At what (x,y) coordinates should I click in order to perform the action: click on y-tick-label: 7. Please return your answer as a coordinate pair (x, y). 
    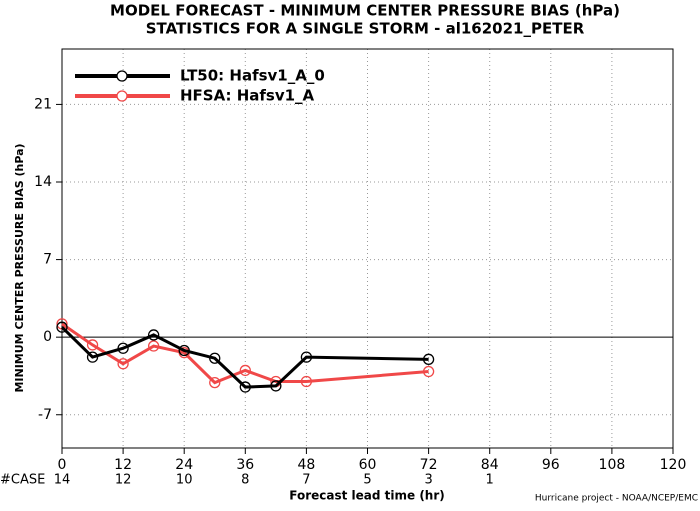
    Looking at the image, I should click on (47, 260).